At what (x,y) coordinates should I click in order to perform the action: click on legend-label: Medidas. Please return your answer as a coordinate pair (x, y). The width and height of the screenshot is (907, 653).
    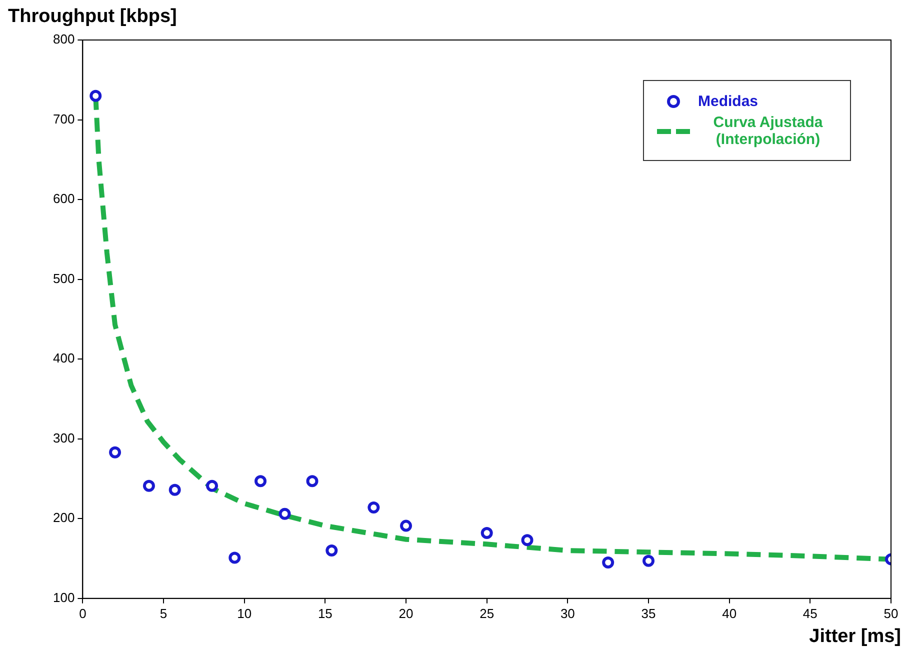
    Looking at the image, I should click on (728, 101).